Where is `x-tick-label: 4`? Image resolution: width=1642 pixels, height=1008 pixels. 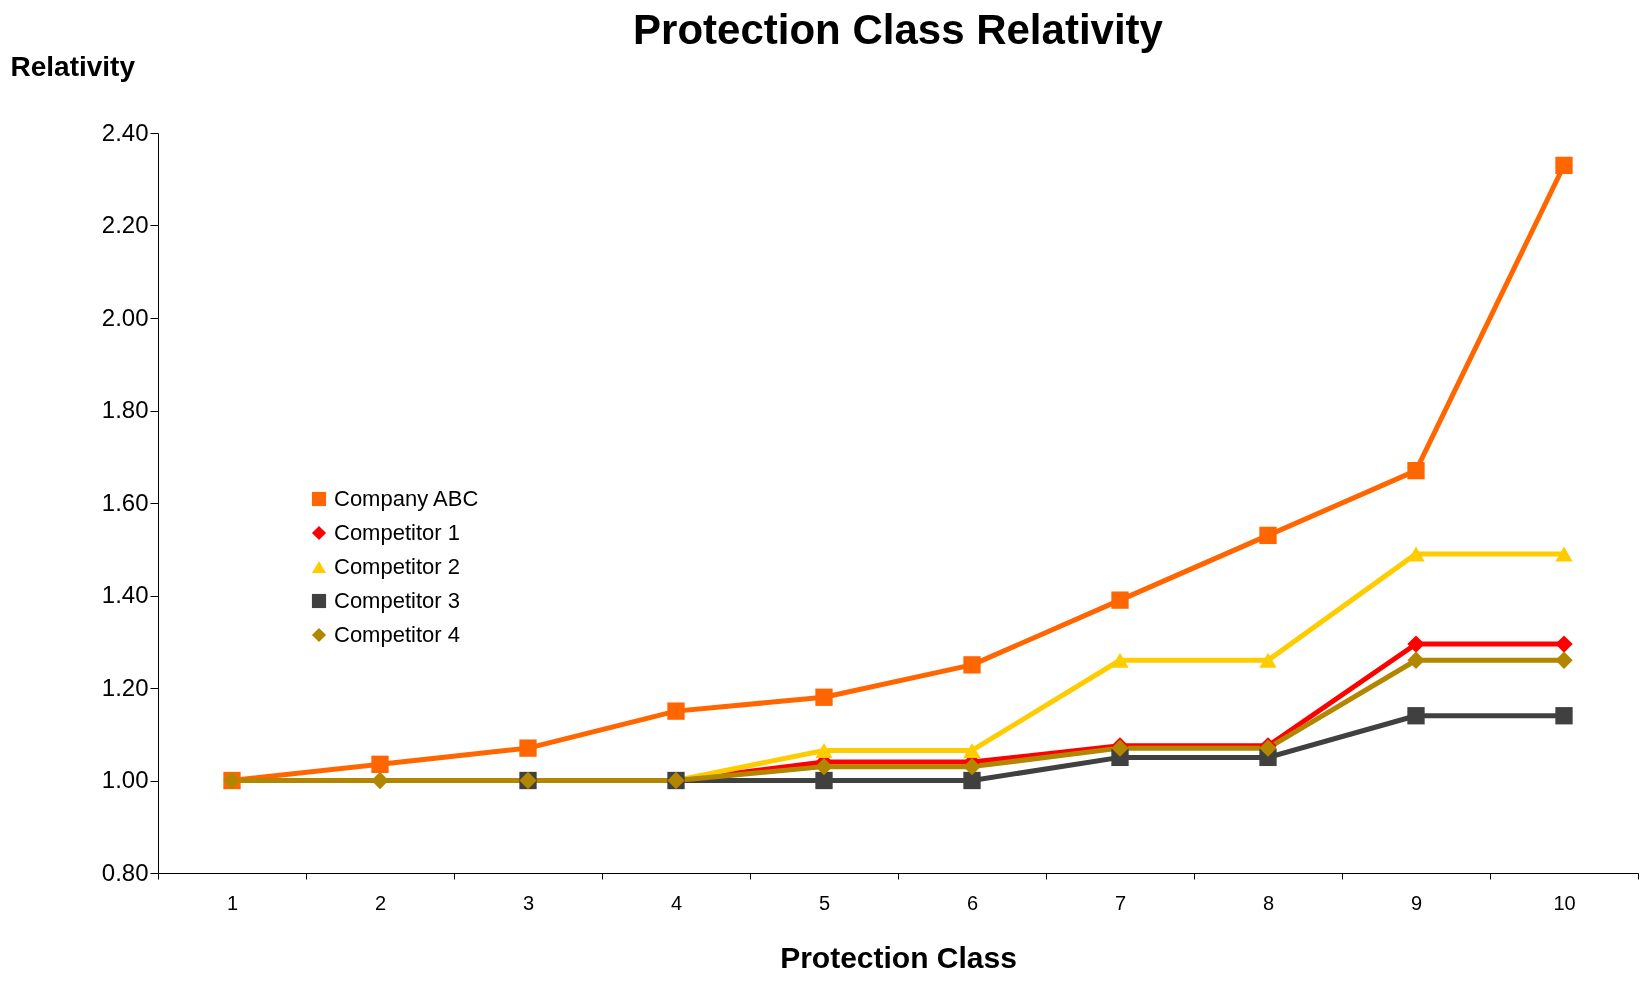 x-tick-label: 4 is located at coordinates (676, 902).